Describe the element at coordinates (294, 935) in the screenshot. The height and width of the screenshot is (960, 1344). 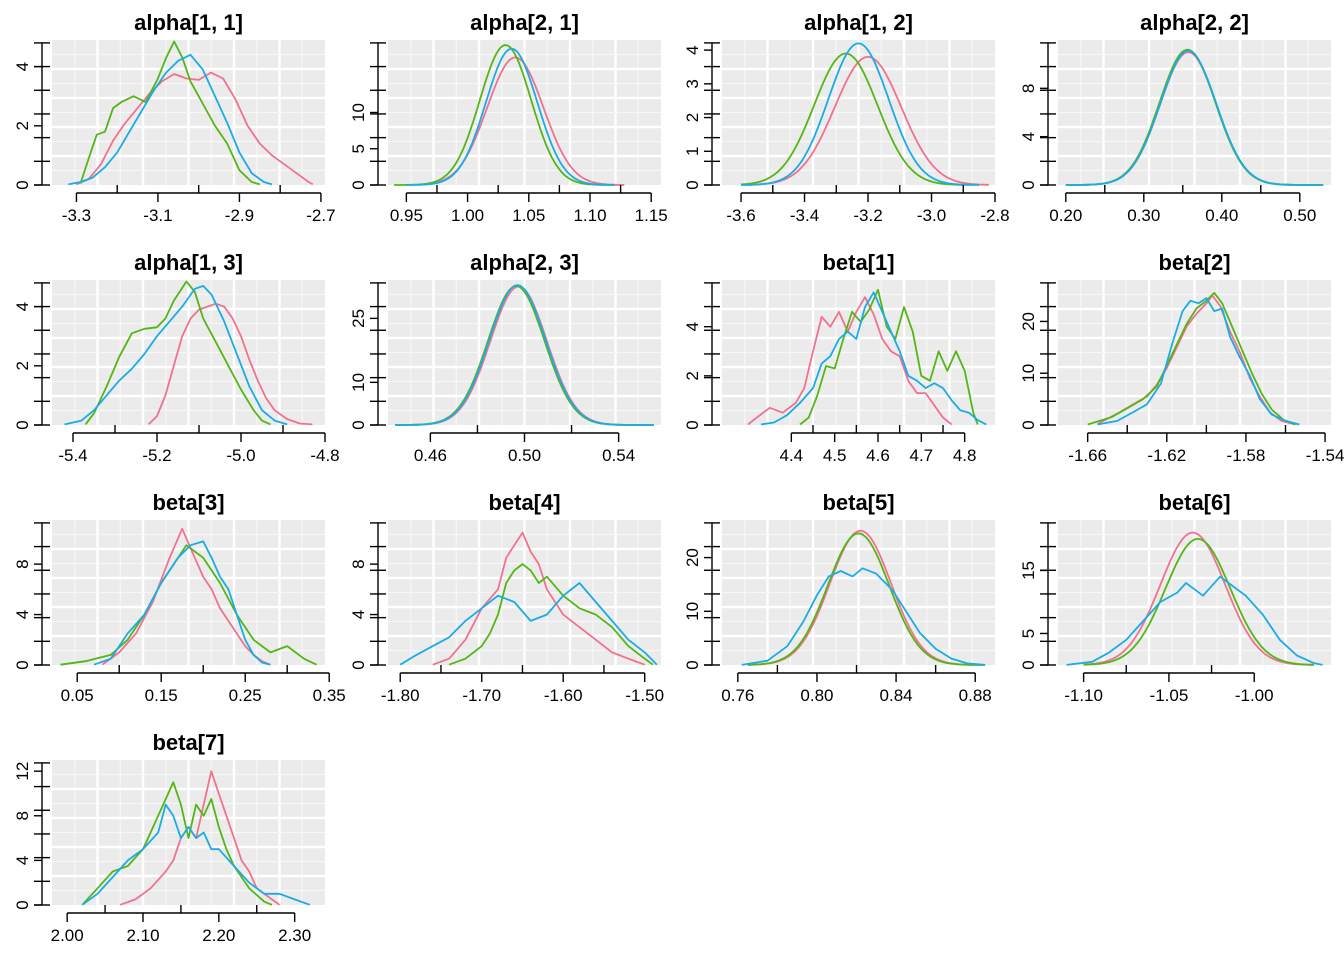
I see `x-tick-label: 2.30` at that location.